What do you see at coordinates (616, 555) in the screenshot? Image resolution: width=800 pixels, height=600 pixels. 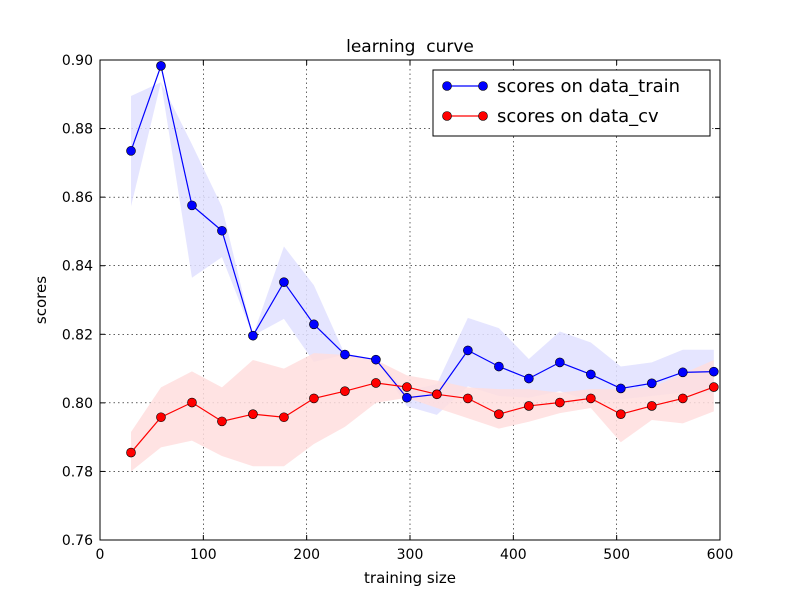 I see `x-tick-label: 500` at bounding box center [616, 555].